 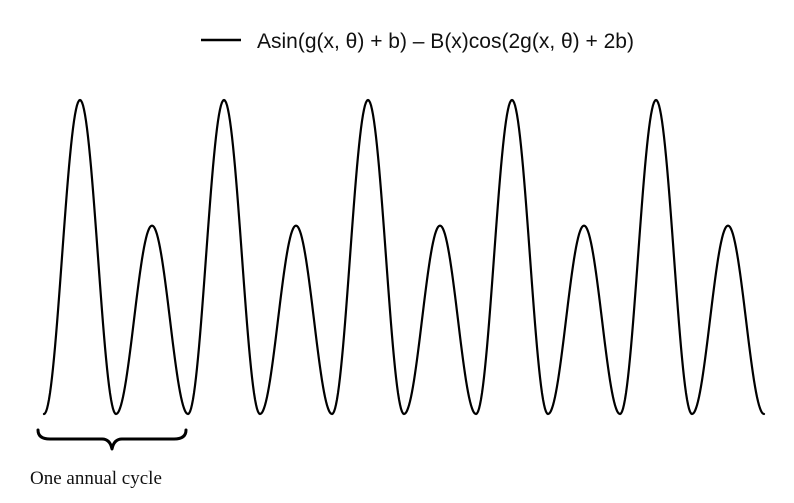 I want to click on cycle-annotation-label: One annual cycle, so click(x=96, y=478).